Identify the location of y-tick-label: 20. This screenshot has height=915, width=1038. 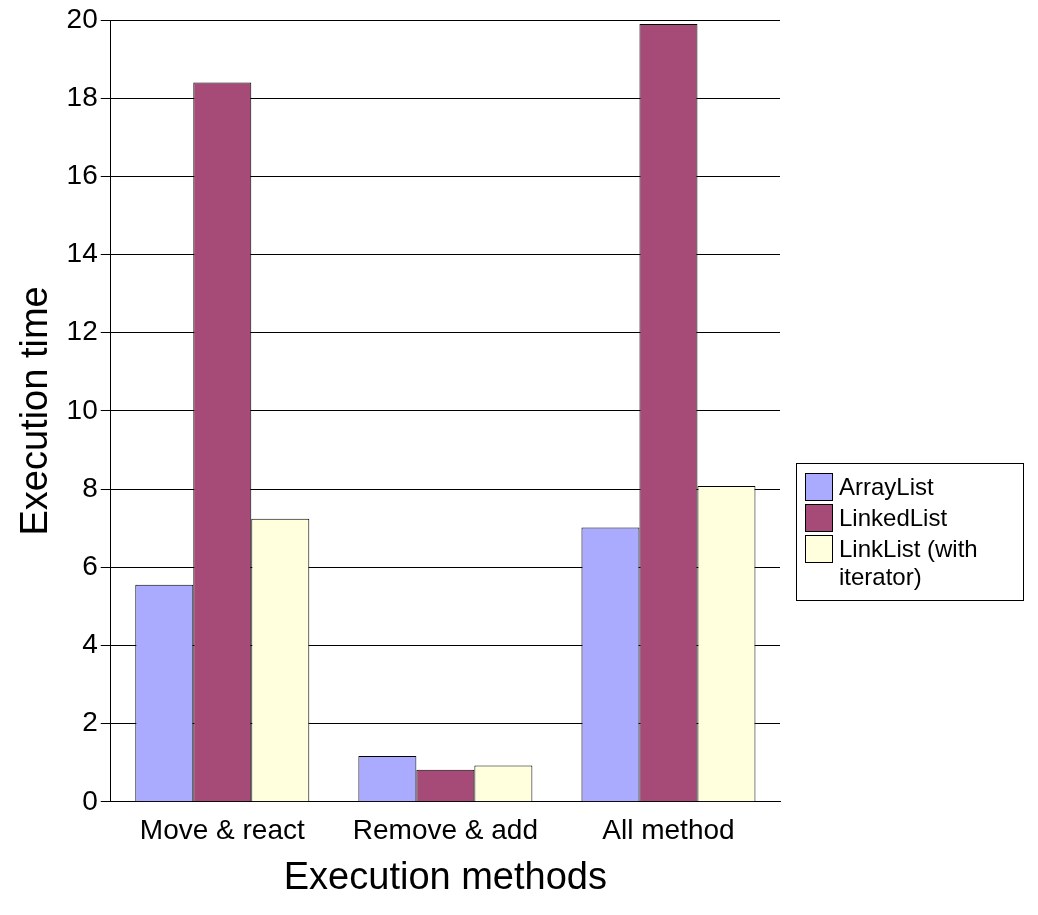
(82, 18).